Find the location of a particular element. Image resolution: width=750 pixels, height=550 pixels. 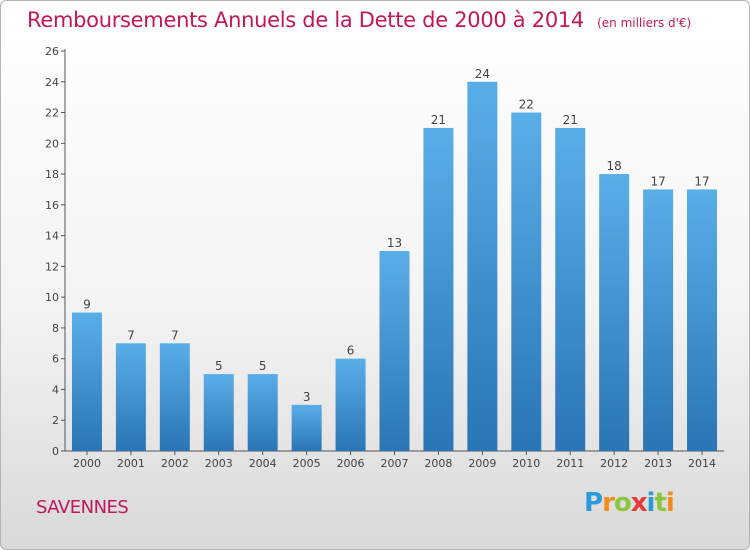

proxiti-logo: Proxiti is located at coordinates (629, 503).